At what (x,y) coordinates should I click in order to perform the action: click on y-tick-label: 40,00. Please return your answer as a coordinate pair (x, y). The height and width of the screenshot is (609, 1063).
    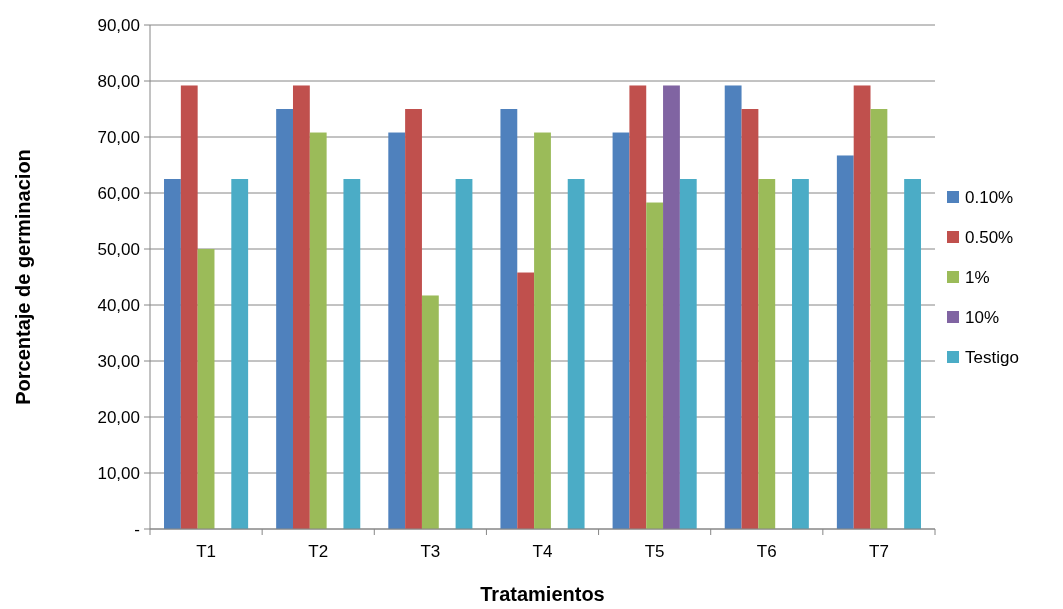
    Looking at the image, I should click on (118, 305).